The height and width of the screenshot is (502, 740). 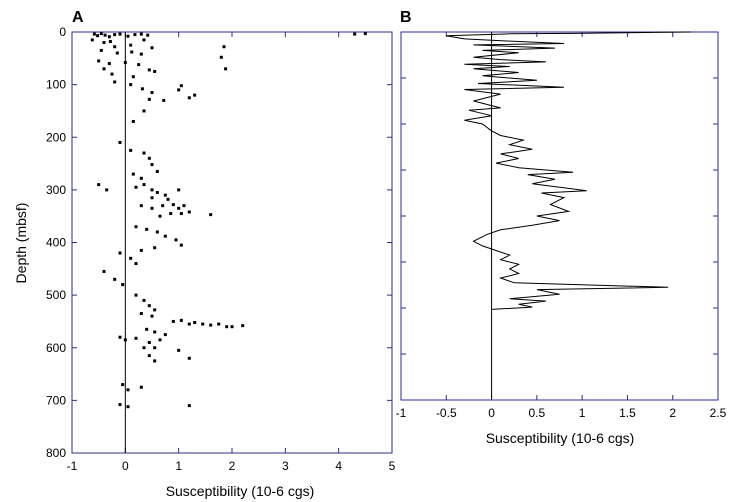 What do you see at coordinates (62, 32) in the screenshot?
I see `panel-a-y-tick-label: 0` at bounding box center [62, 32].